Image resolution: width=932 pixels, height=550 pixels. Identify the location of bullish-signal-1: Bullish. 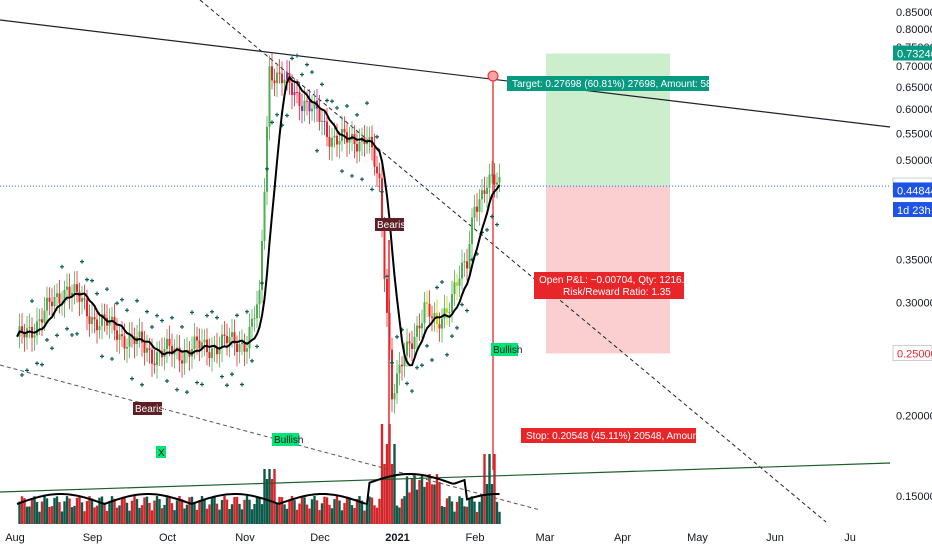
(288, 440).